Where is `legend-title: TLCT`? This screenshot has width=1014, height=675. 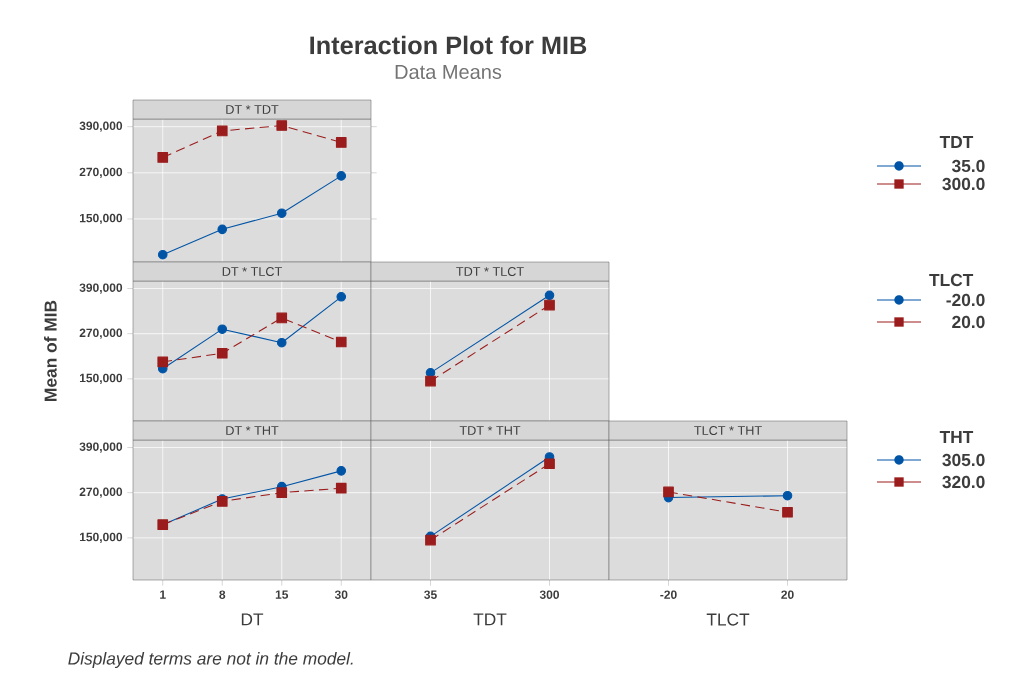
legend-title: TLCT is located at coordinates (951, 280).